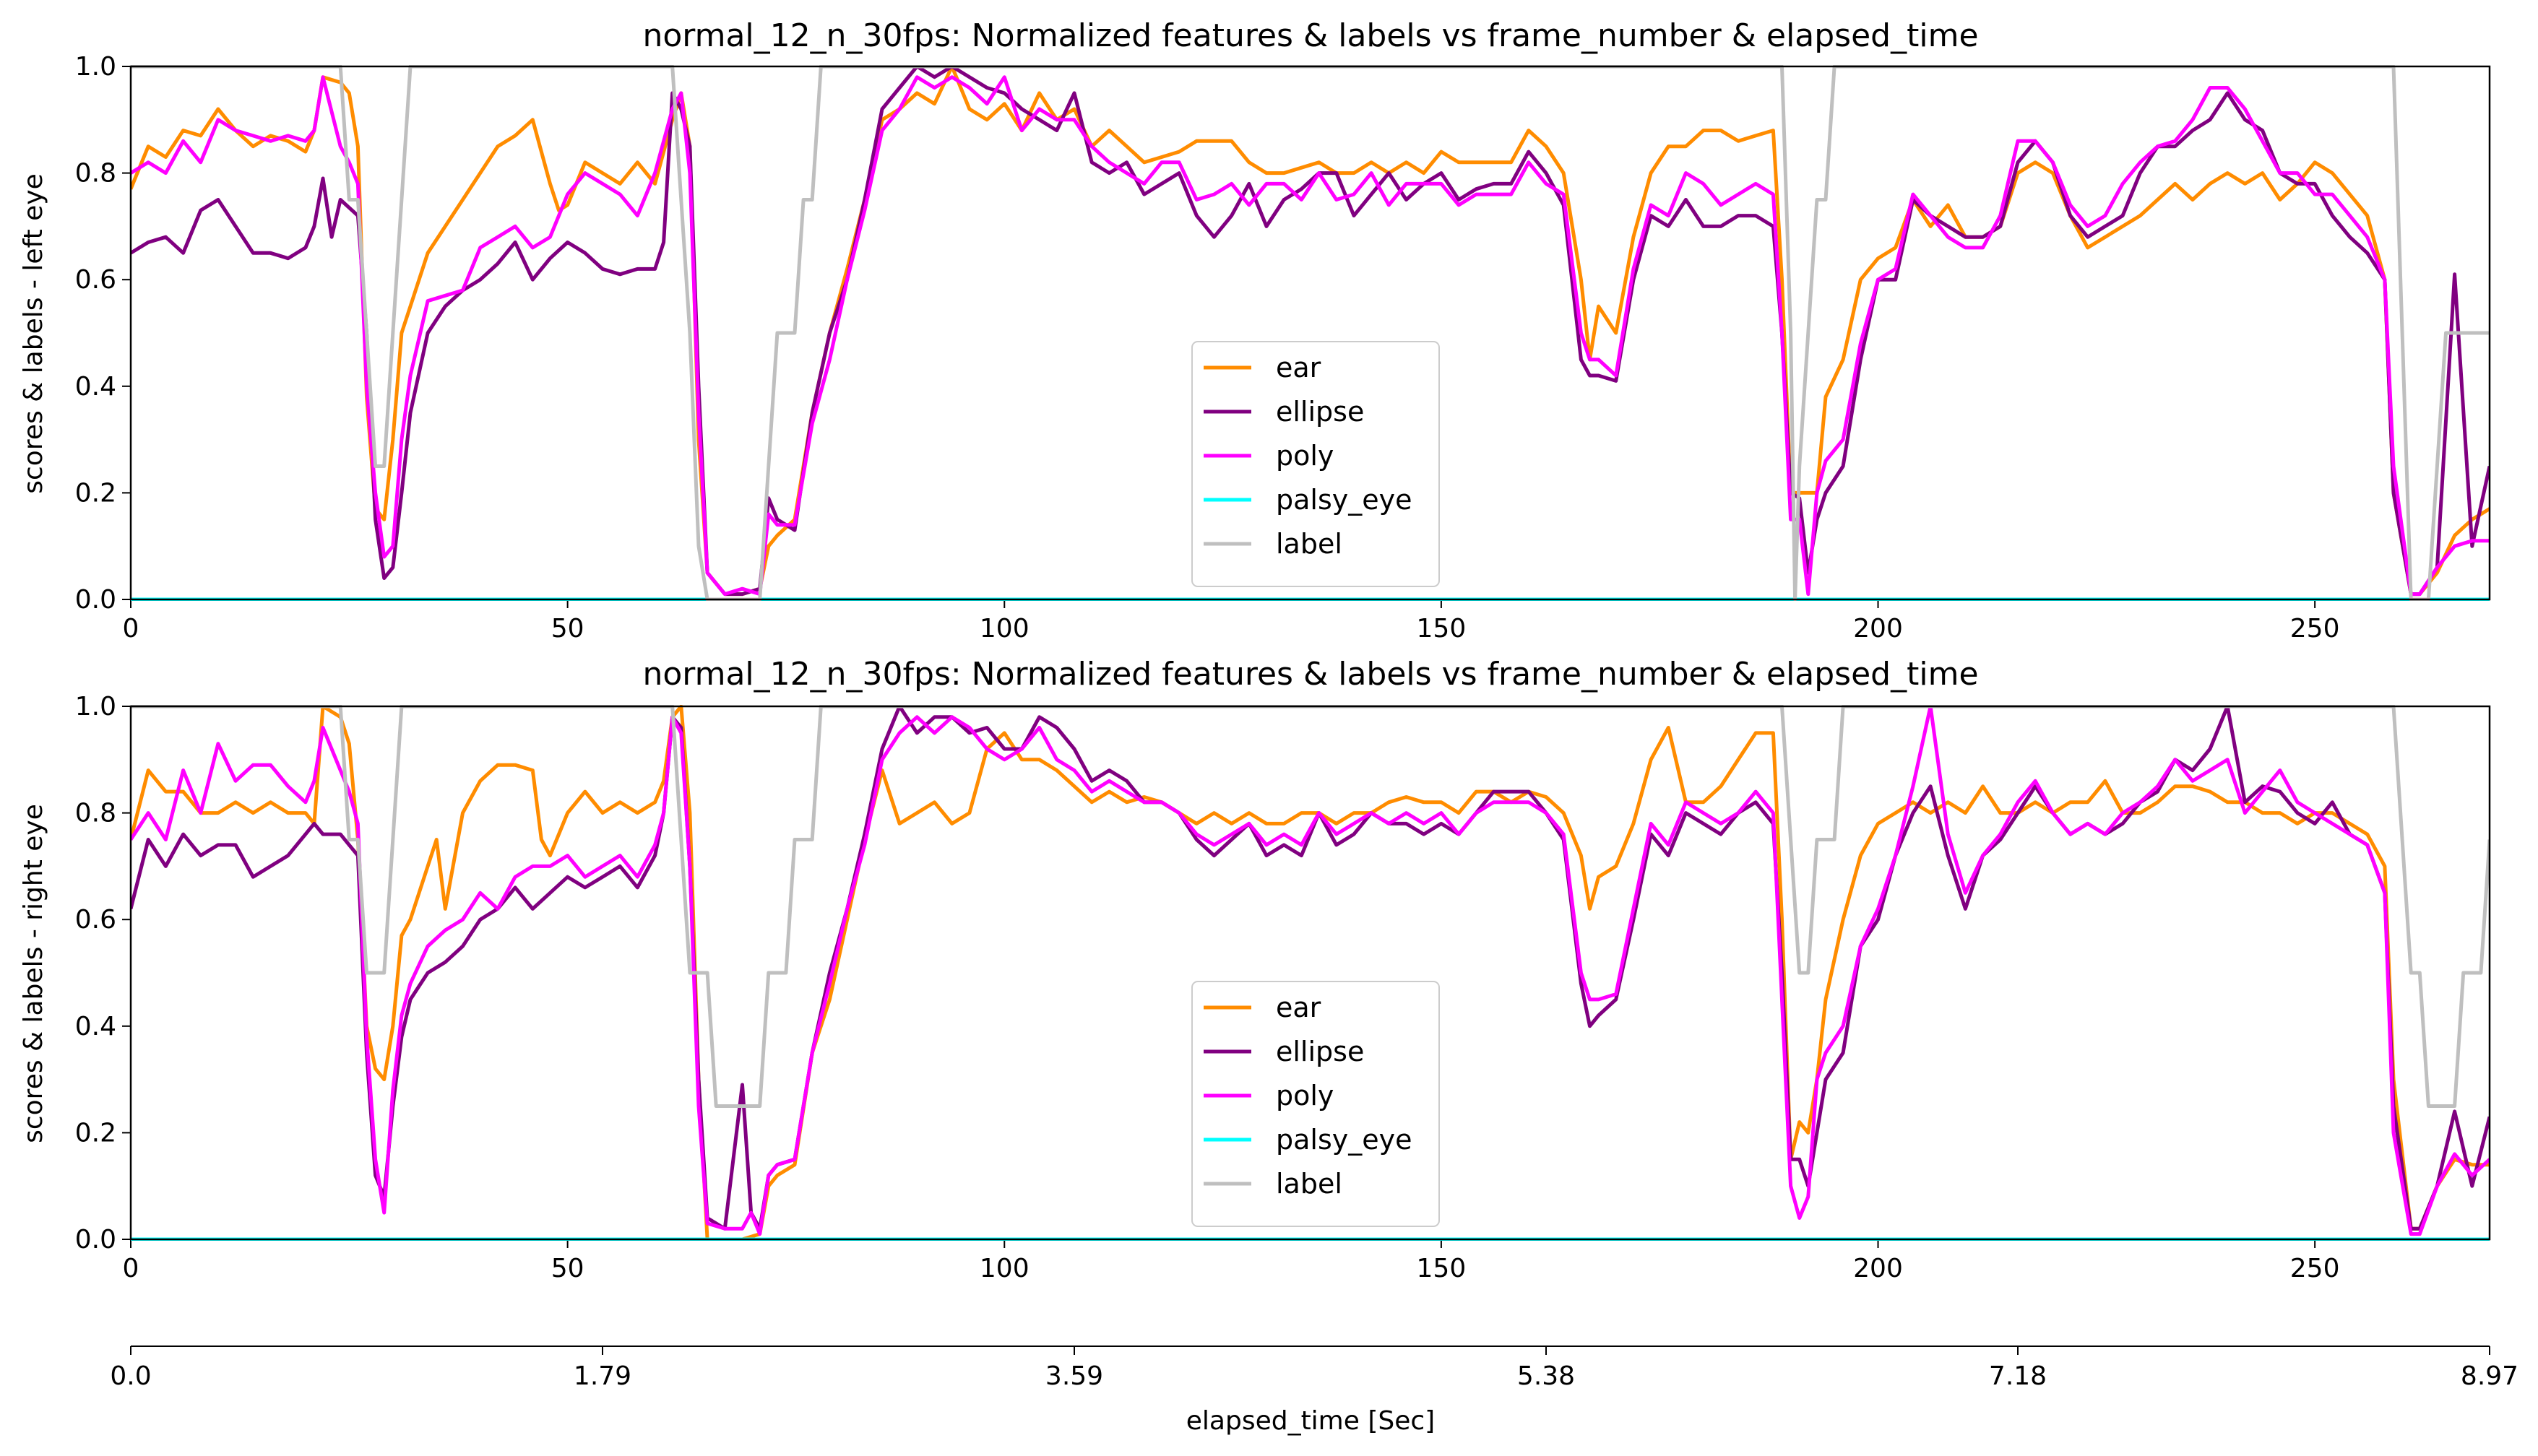  Describe the element at coordinates (130, 1376) in the screenshot. I see `time-tick-label: 0.0` at that location.